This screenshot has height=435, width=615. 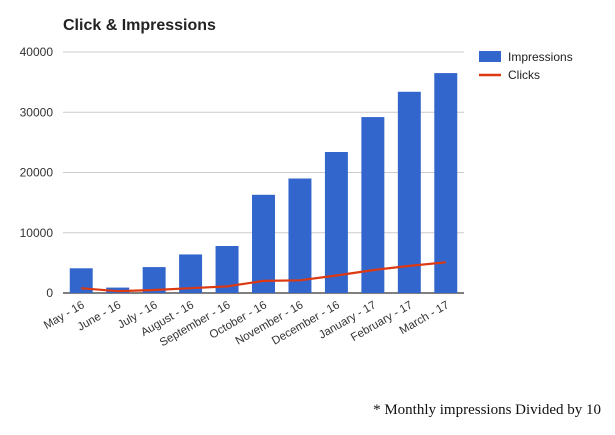 I want to click on y-tick-label: 30000, so click(x=37, y=112).